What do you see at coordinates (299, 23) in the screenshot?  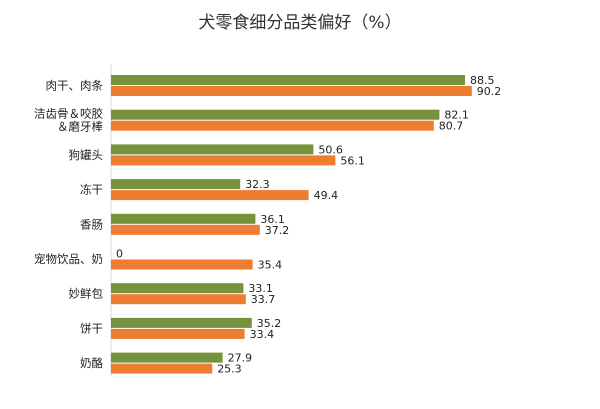 I see `chart-title: 犬零食细分品类偏好（%）` at bounding box center [299, 23].